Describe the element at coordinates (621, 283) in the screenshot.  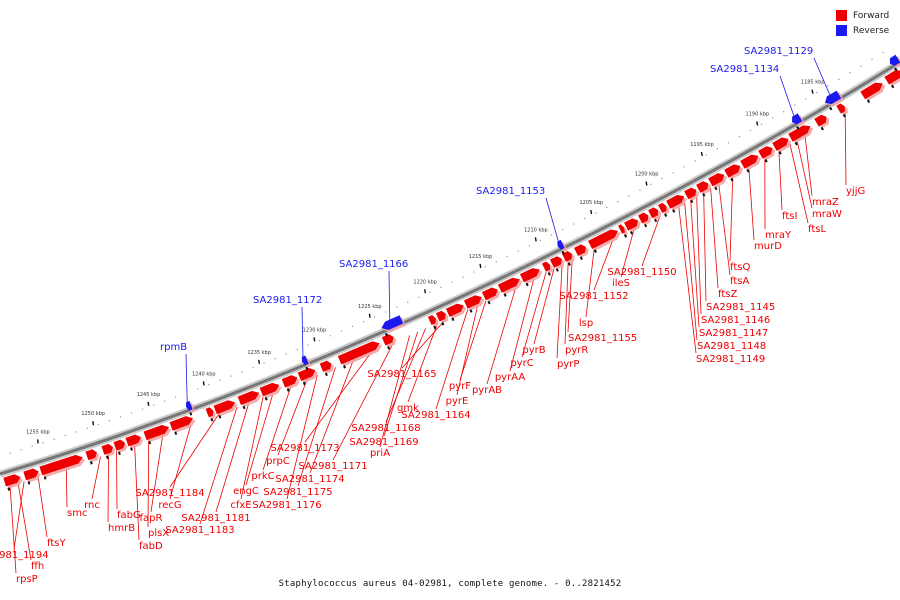
I see `gene-label-iles: ileS` at that location.